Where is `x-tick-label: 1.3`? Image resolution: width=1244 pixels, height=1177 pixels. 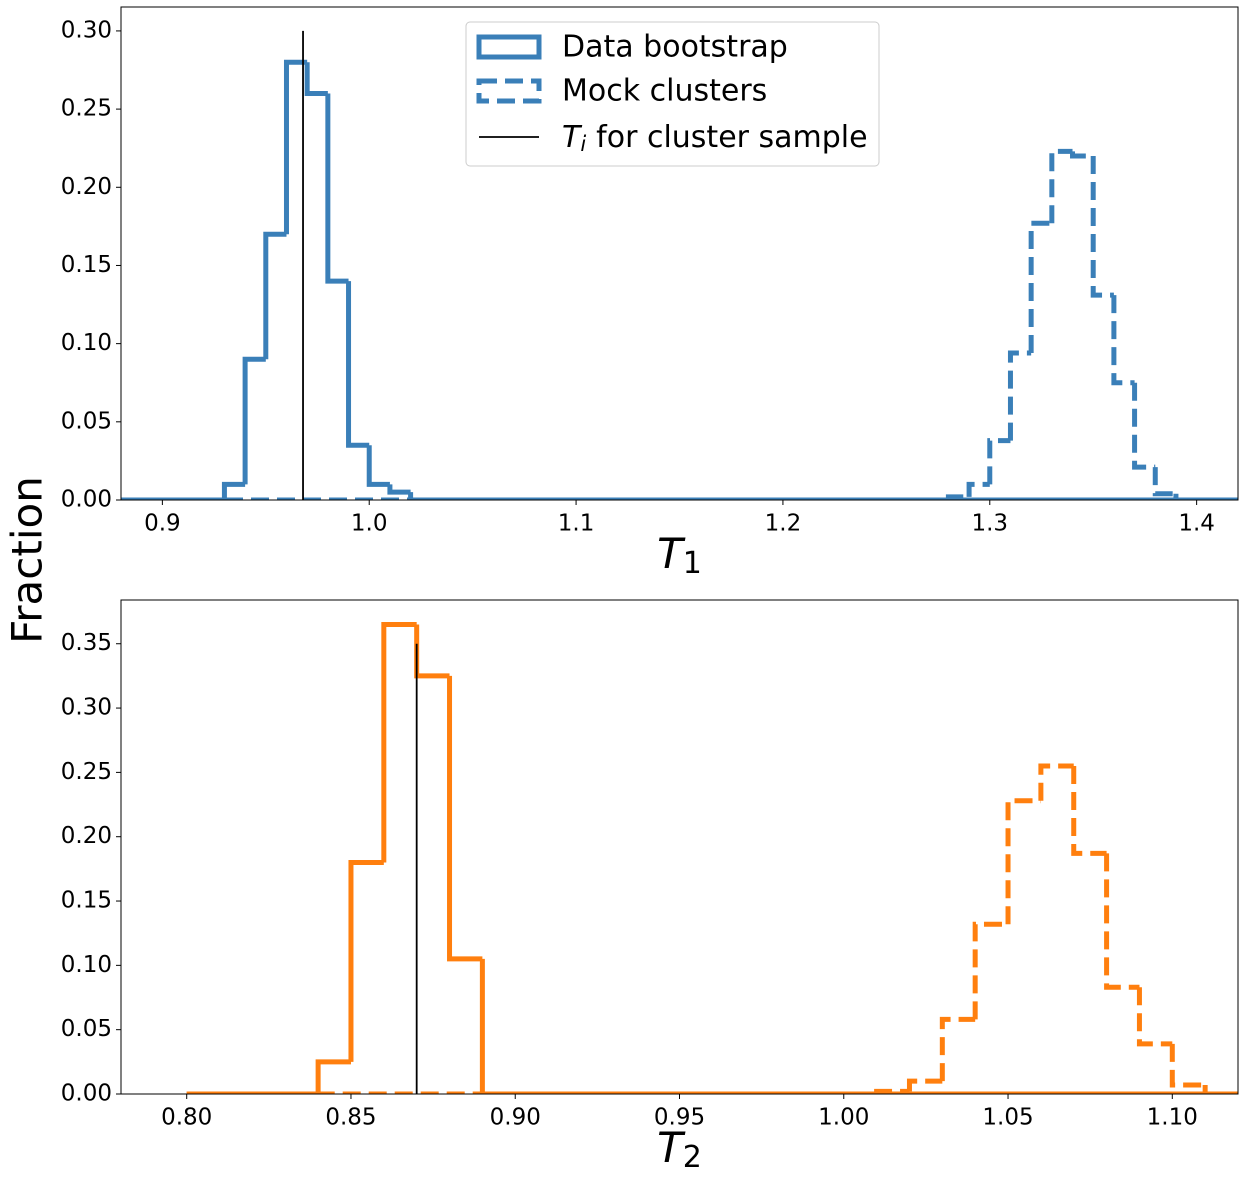 x-tick-label: 1.3 is located at coordinates (989, 524).